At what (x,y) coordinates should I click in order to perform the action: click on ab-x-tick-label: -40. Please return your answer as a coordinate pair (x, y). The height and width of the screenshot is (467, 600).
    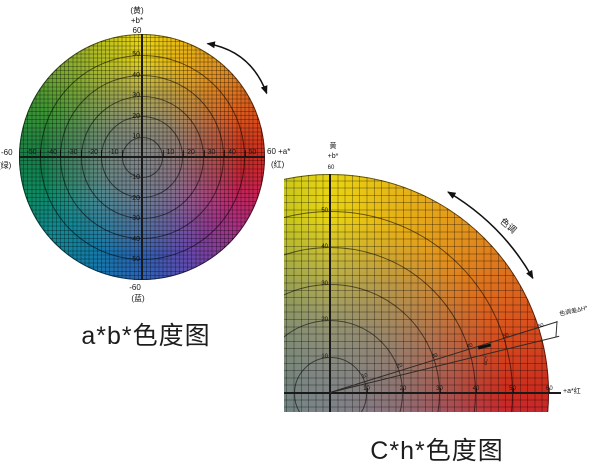
    Looking at the image, I should click on (52, 152).